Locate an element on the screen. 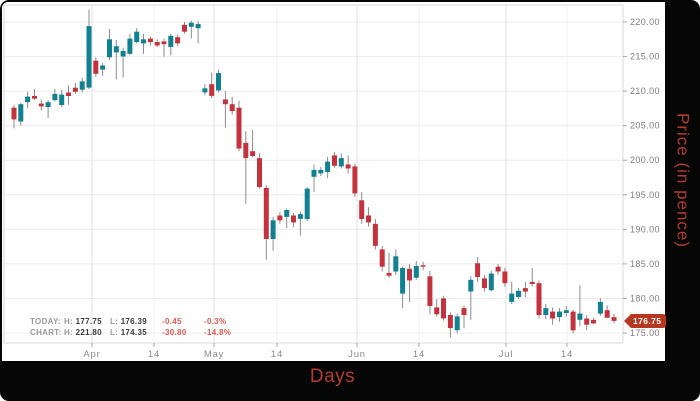  today-change-pct: -0.3% is located at coordinates (215, 321).